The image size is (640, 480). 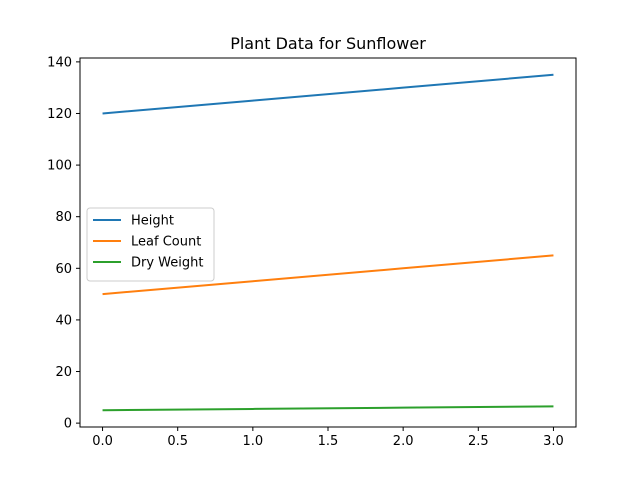 I want to click on x-axis: 0.0 0.5 1.0 1.5 2.0 2.5 3.0, so click(x=328, y=438).